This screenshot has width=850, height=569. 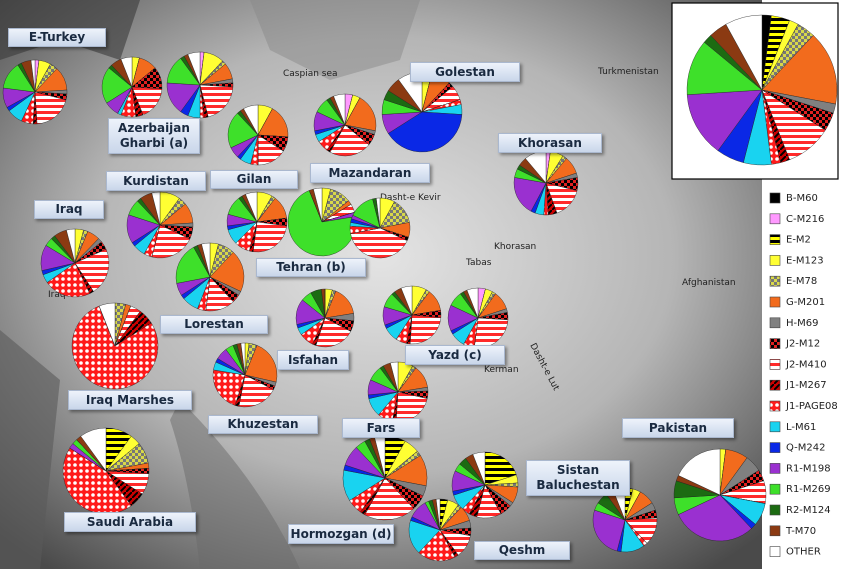 I want to click on map-label: Afghanistan, so click(x=709, y=283).